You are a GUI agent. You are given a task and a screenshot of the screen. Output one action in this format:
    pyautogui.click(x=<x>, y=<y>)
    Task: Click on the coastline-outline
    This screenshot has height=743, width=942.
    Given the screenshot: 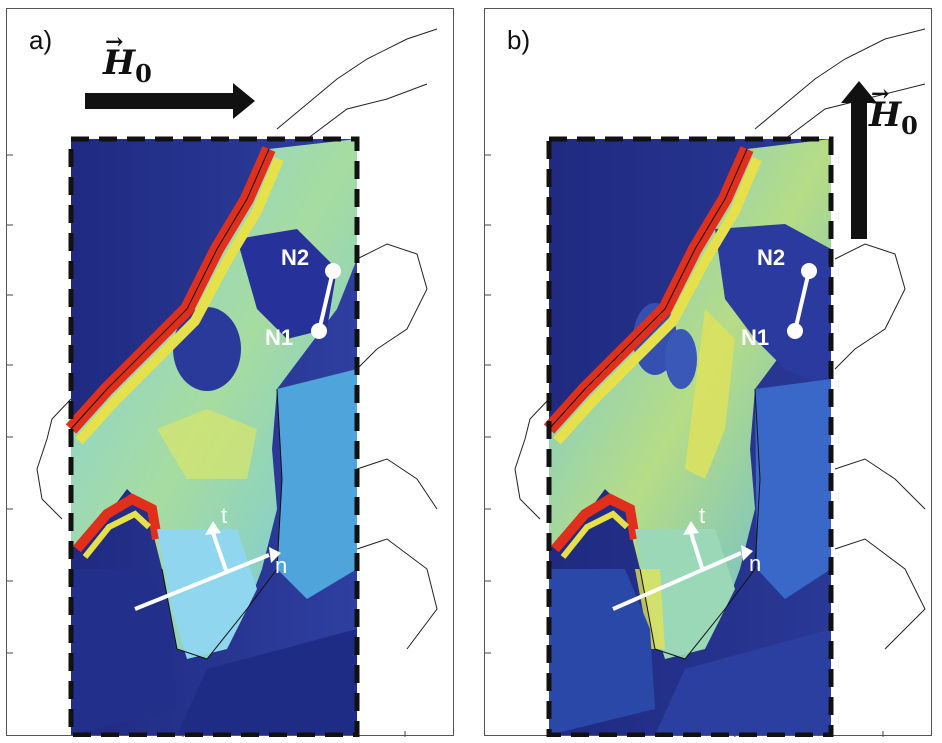 What is the action you would take?
    pyautogui.click(x=357, y=339)
    